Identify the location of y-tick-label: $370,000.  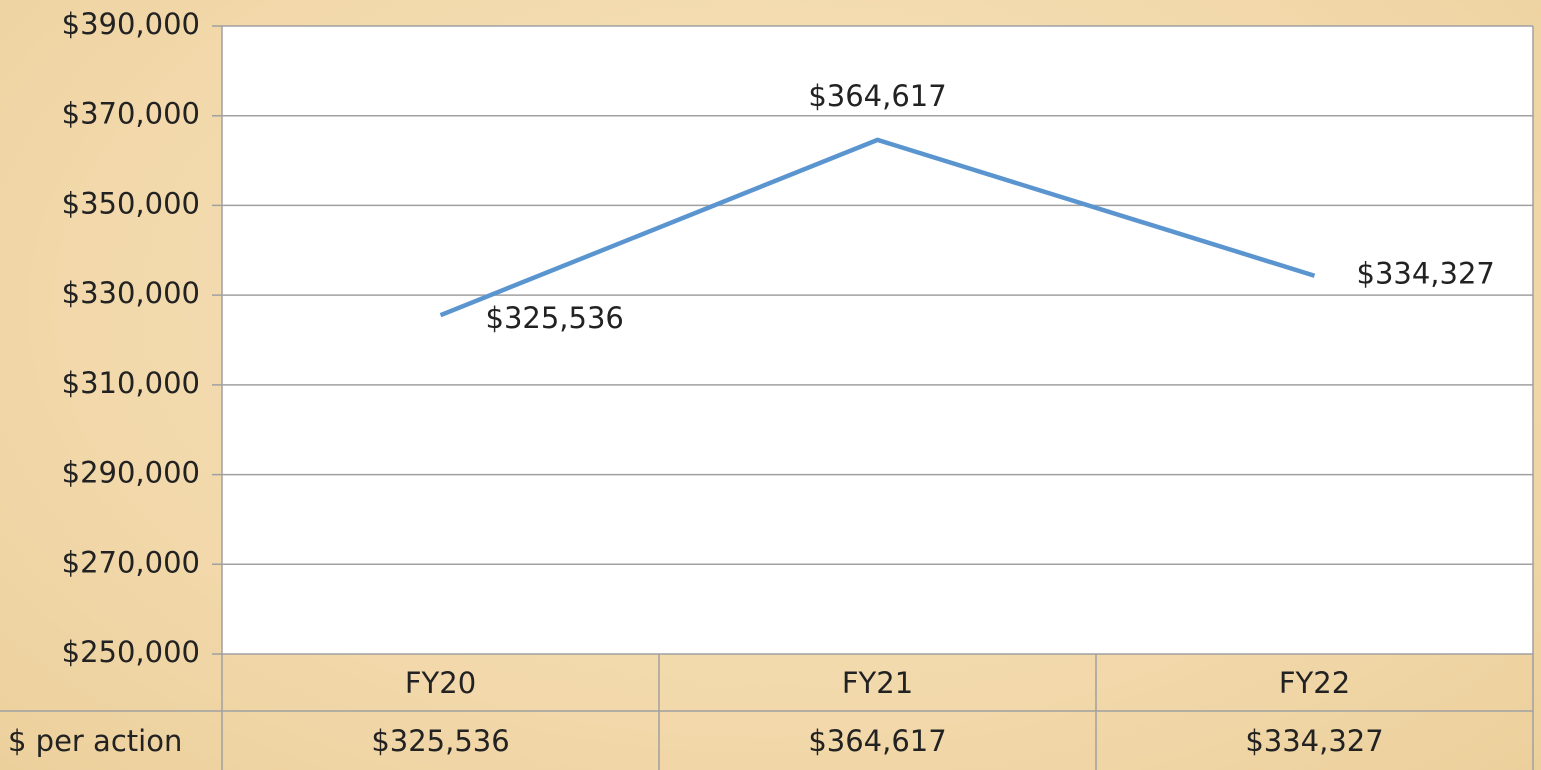
(131, 114).